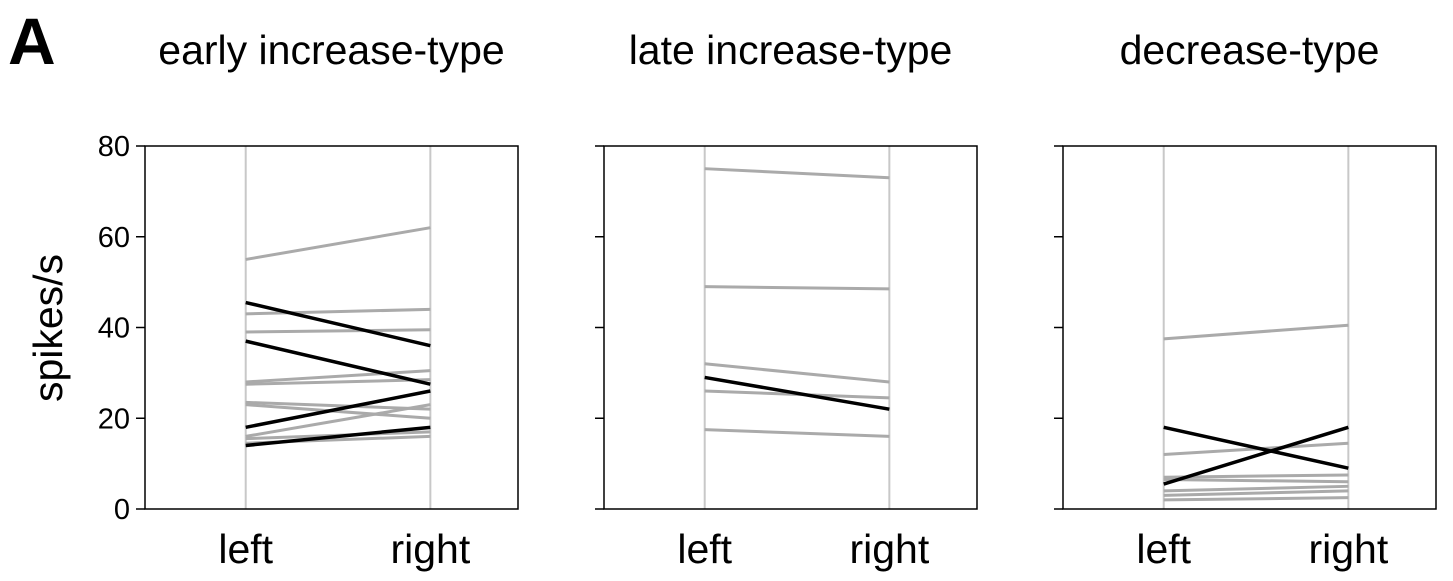  What do you see at coordinates (114, 419) in the screenshot?
I see `y-tick-label: 20` at bounding box center [114, 419].